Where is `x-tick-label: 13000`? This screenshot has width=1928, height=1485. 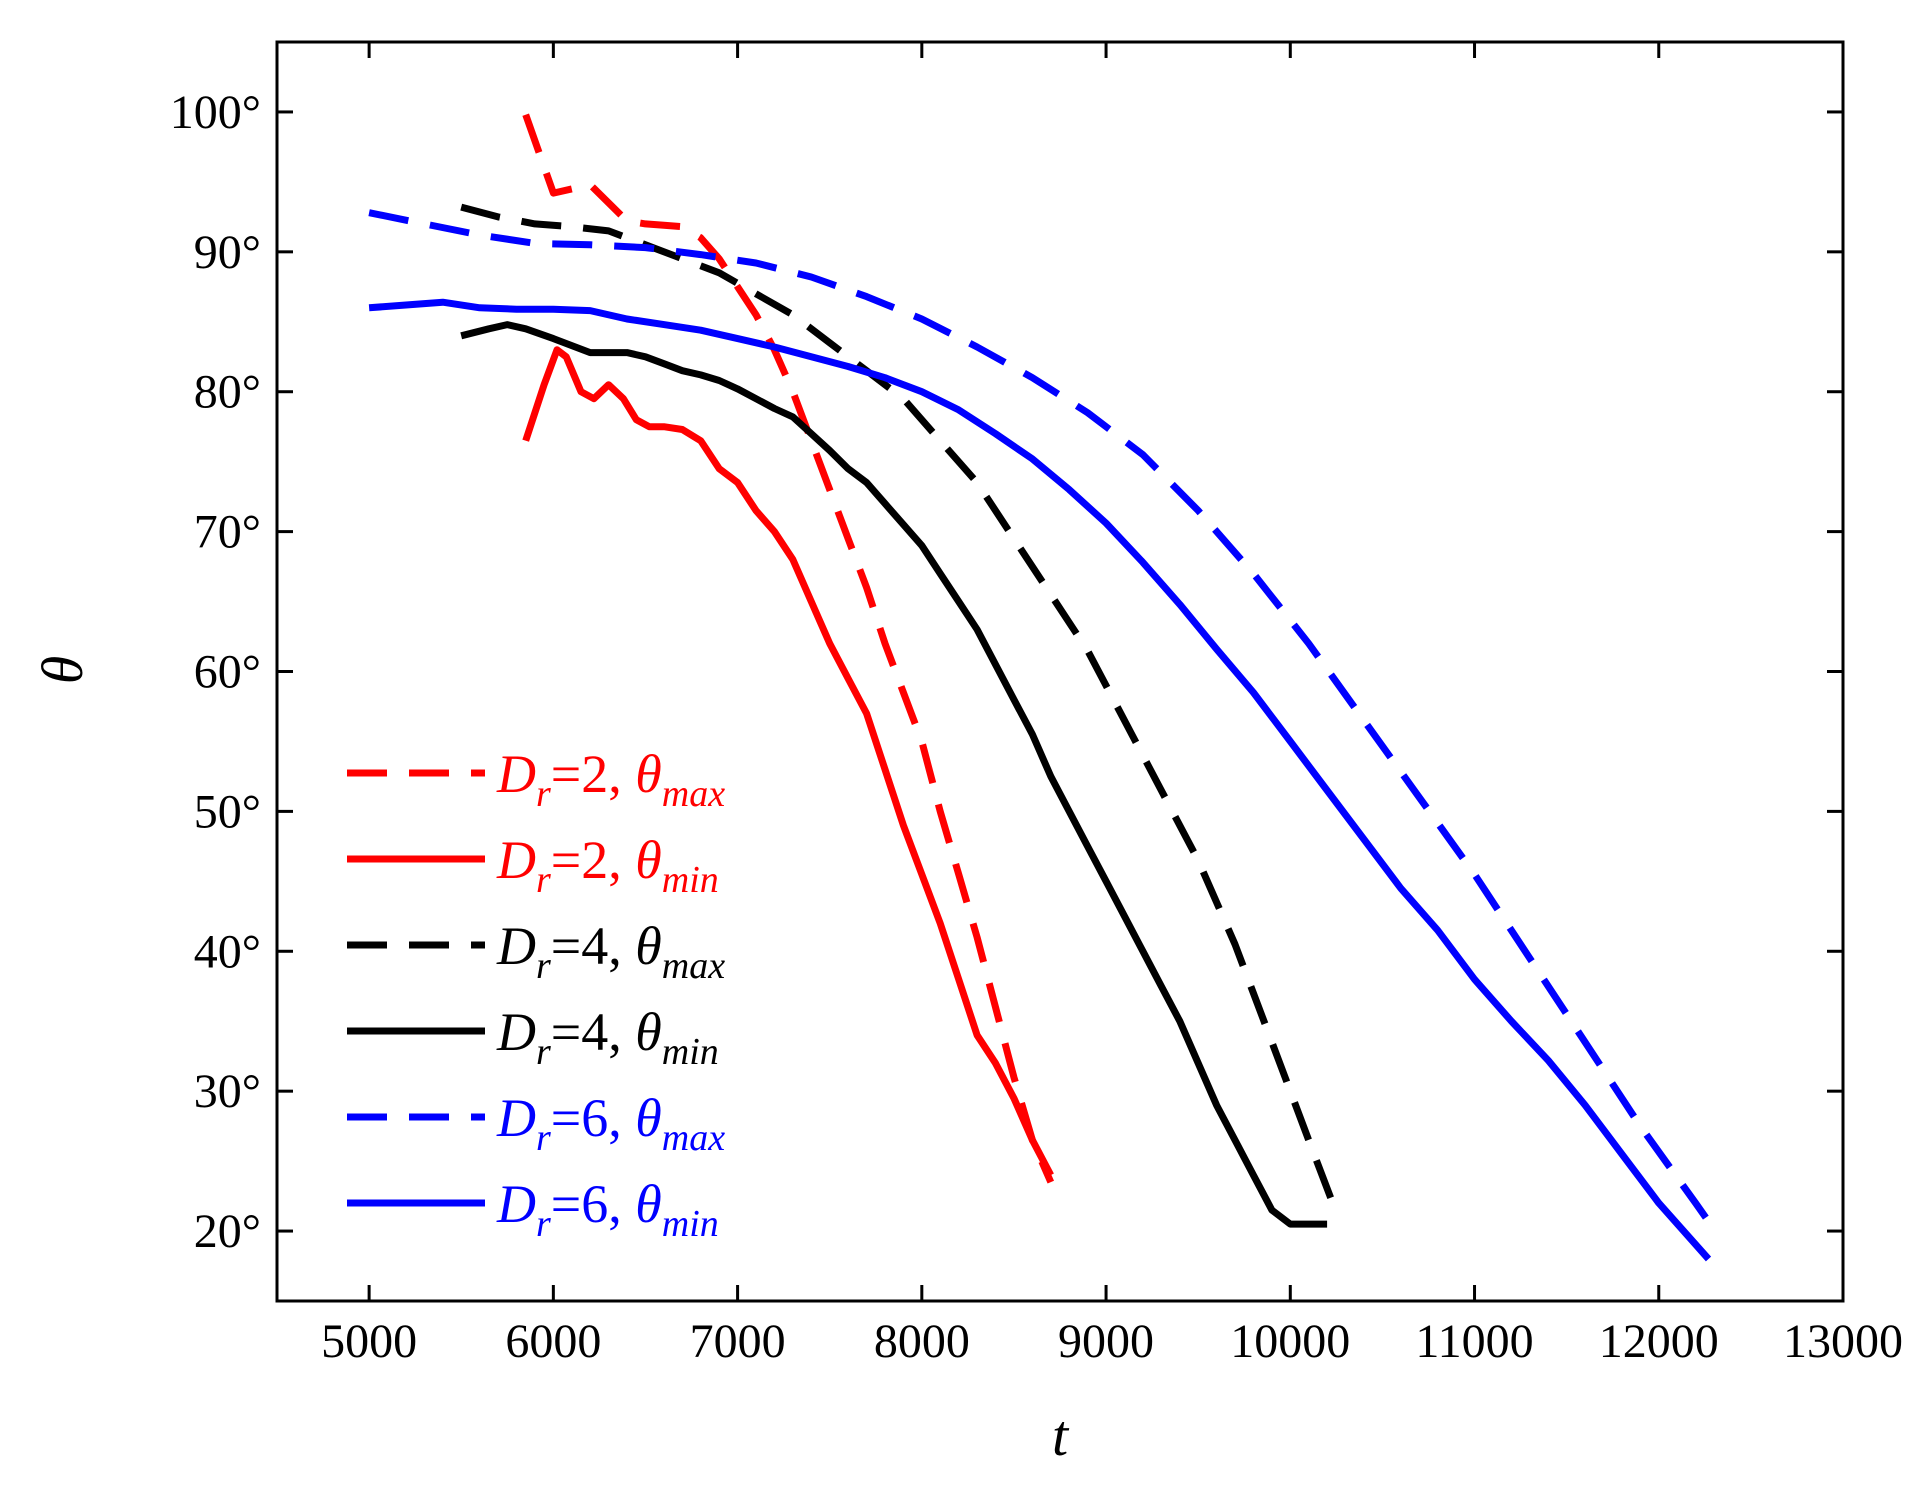
x-tick-label: 13000 is located at coordinates (1843, 1341).